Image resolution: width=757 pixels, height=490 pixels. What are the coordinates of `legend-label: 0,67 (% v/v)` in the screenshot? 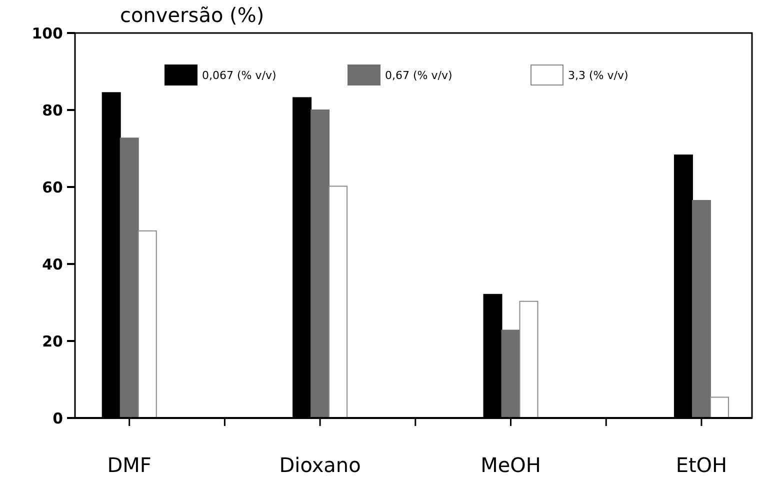 It's located at (418, 75).